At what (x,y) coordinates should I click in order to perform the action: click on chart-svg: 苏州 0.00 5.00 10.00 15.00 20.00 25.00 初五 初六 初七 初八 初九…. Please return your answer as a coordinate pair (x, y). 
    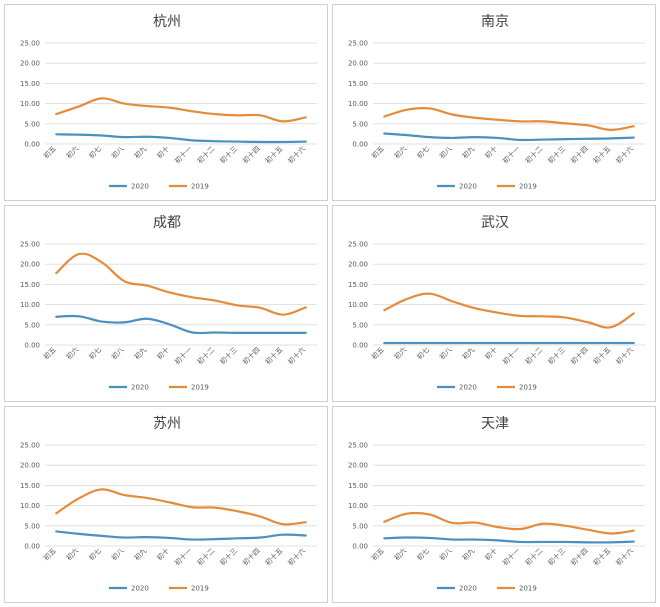
    Looking at the image, I should click on (168, 504).